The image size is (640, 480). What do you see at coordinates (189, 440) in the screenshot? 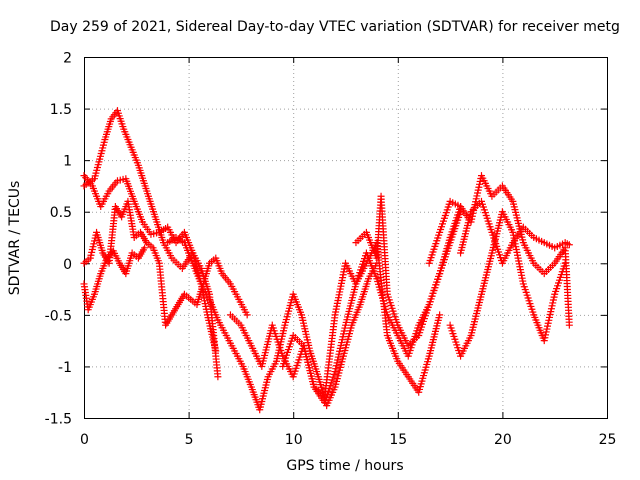
I see `x-tick-label: 5` at bounding box center [189, 440].